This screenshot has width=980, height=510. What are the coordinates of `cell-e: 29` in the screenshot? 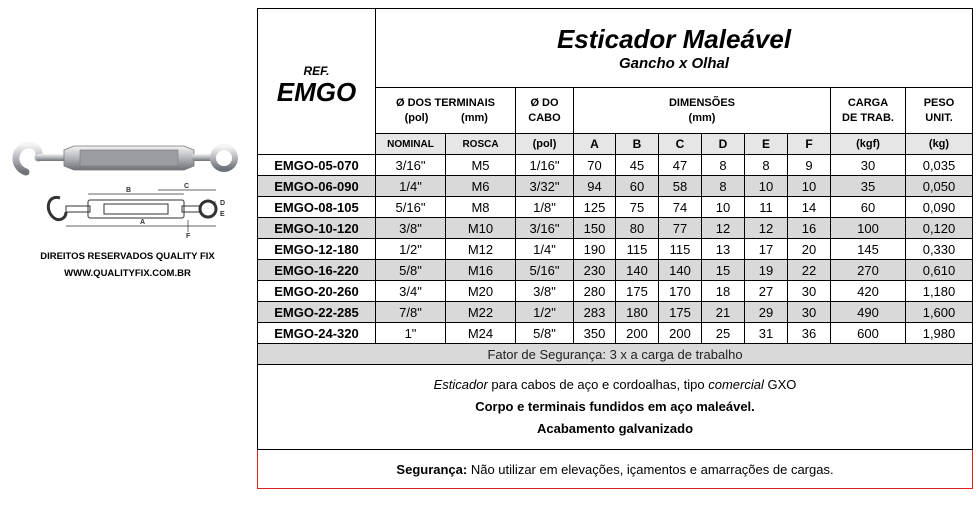 It's located at (766, 312).